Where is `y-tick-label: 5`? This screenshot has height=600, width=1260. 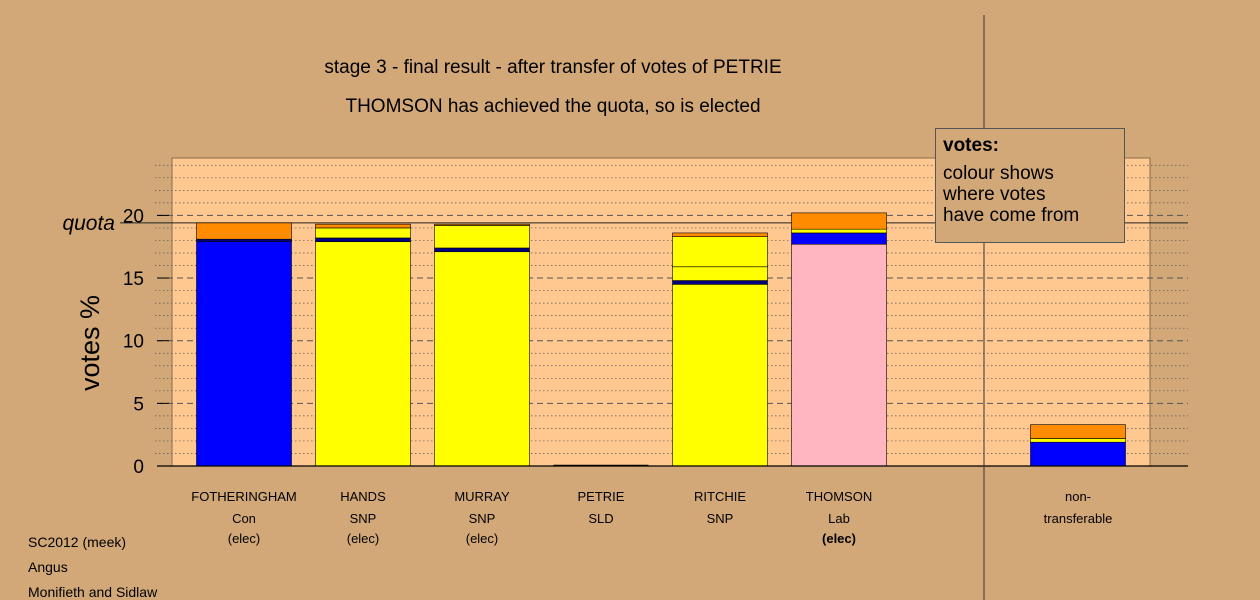
y-tick-label: 5 is located at coordinates (138, 404).